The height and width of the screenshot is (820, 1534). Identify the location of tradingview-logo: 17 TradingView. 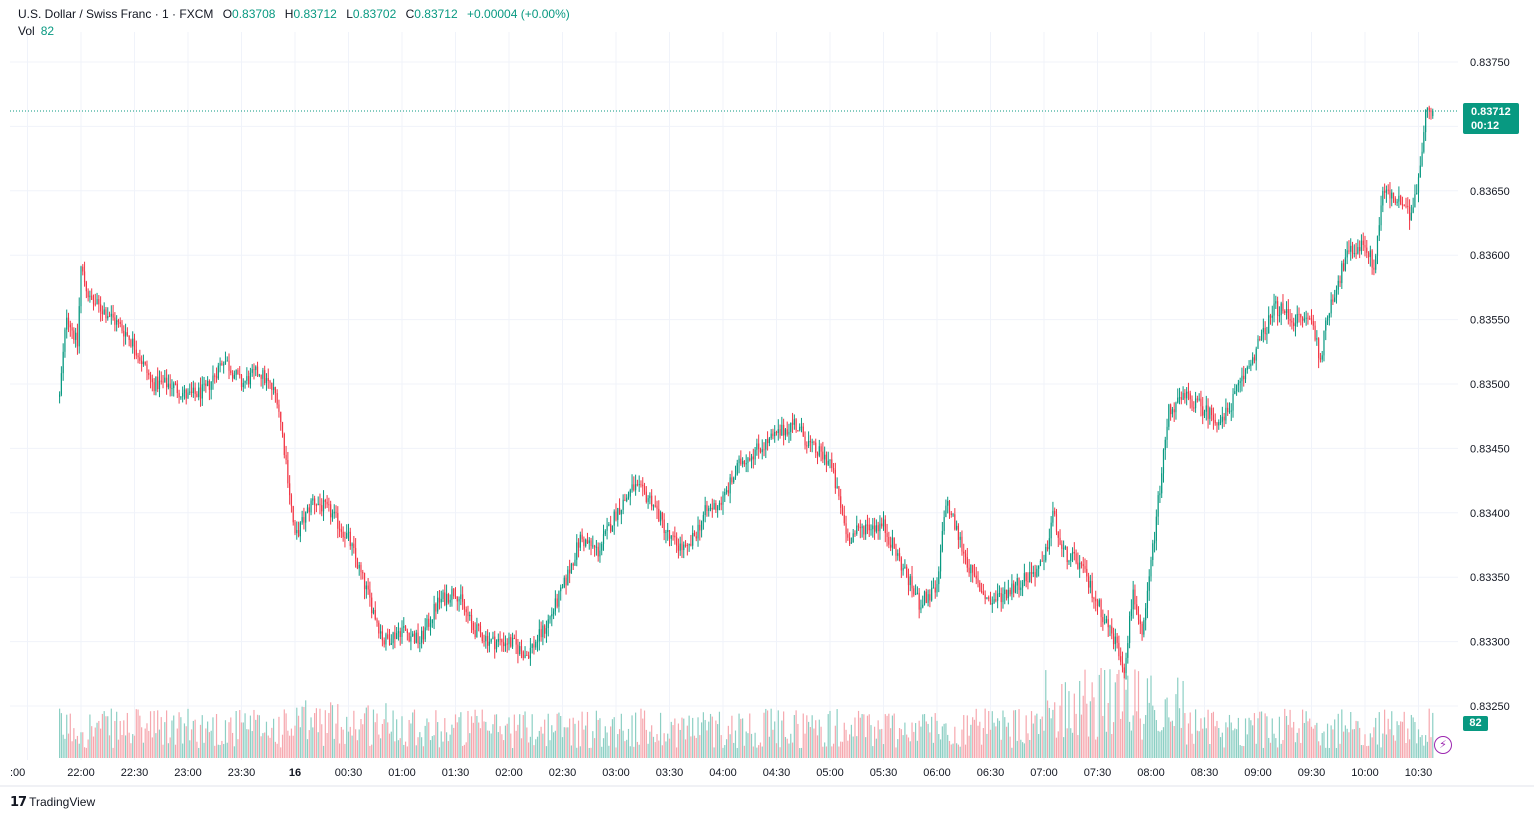
(52, 802).